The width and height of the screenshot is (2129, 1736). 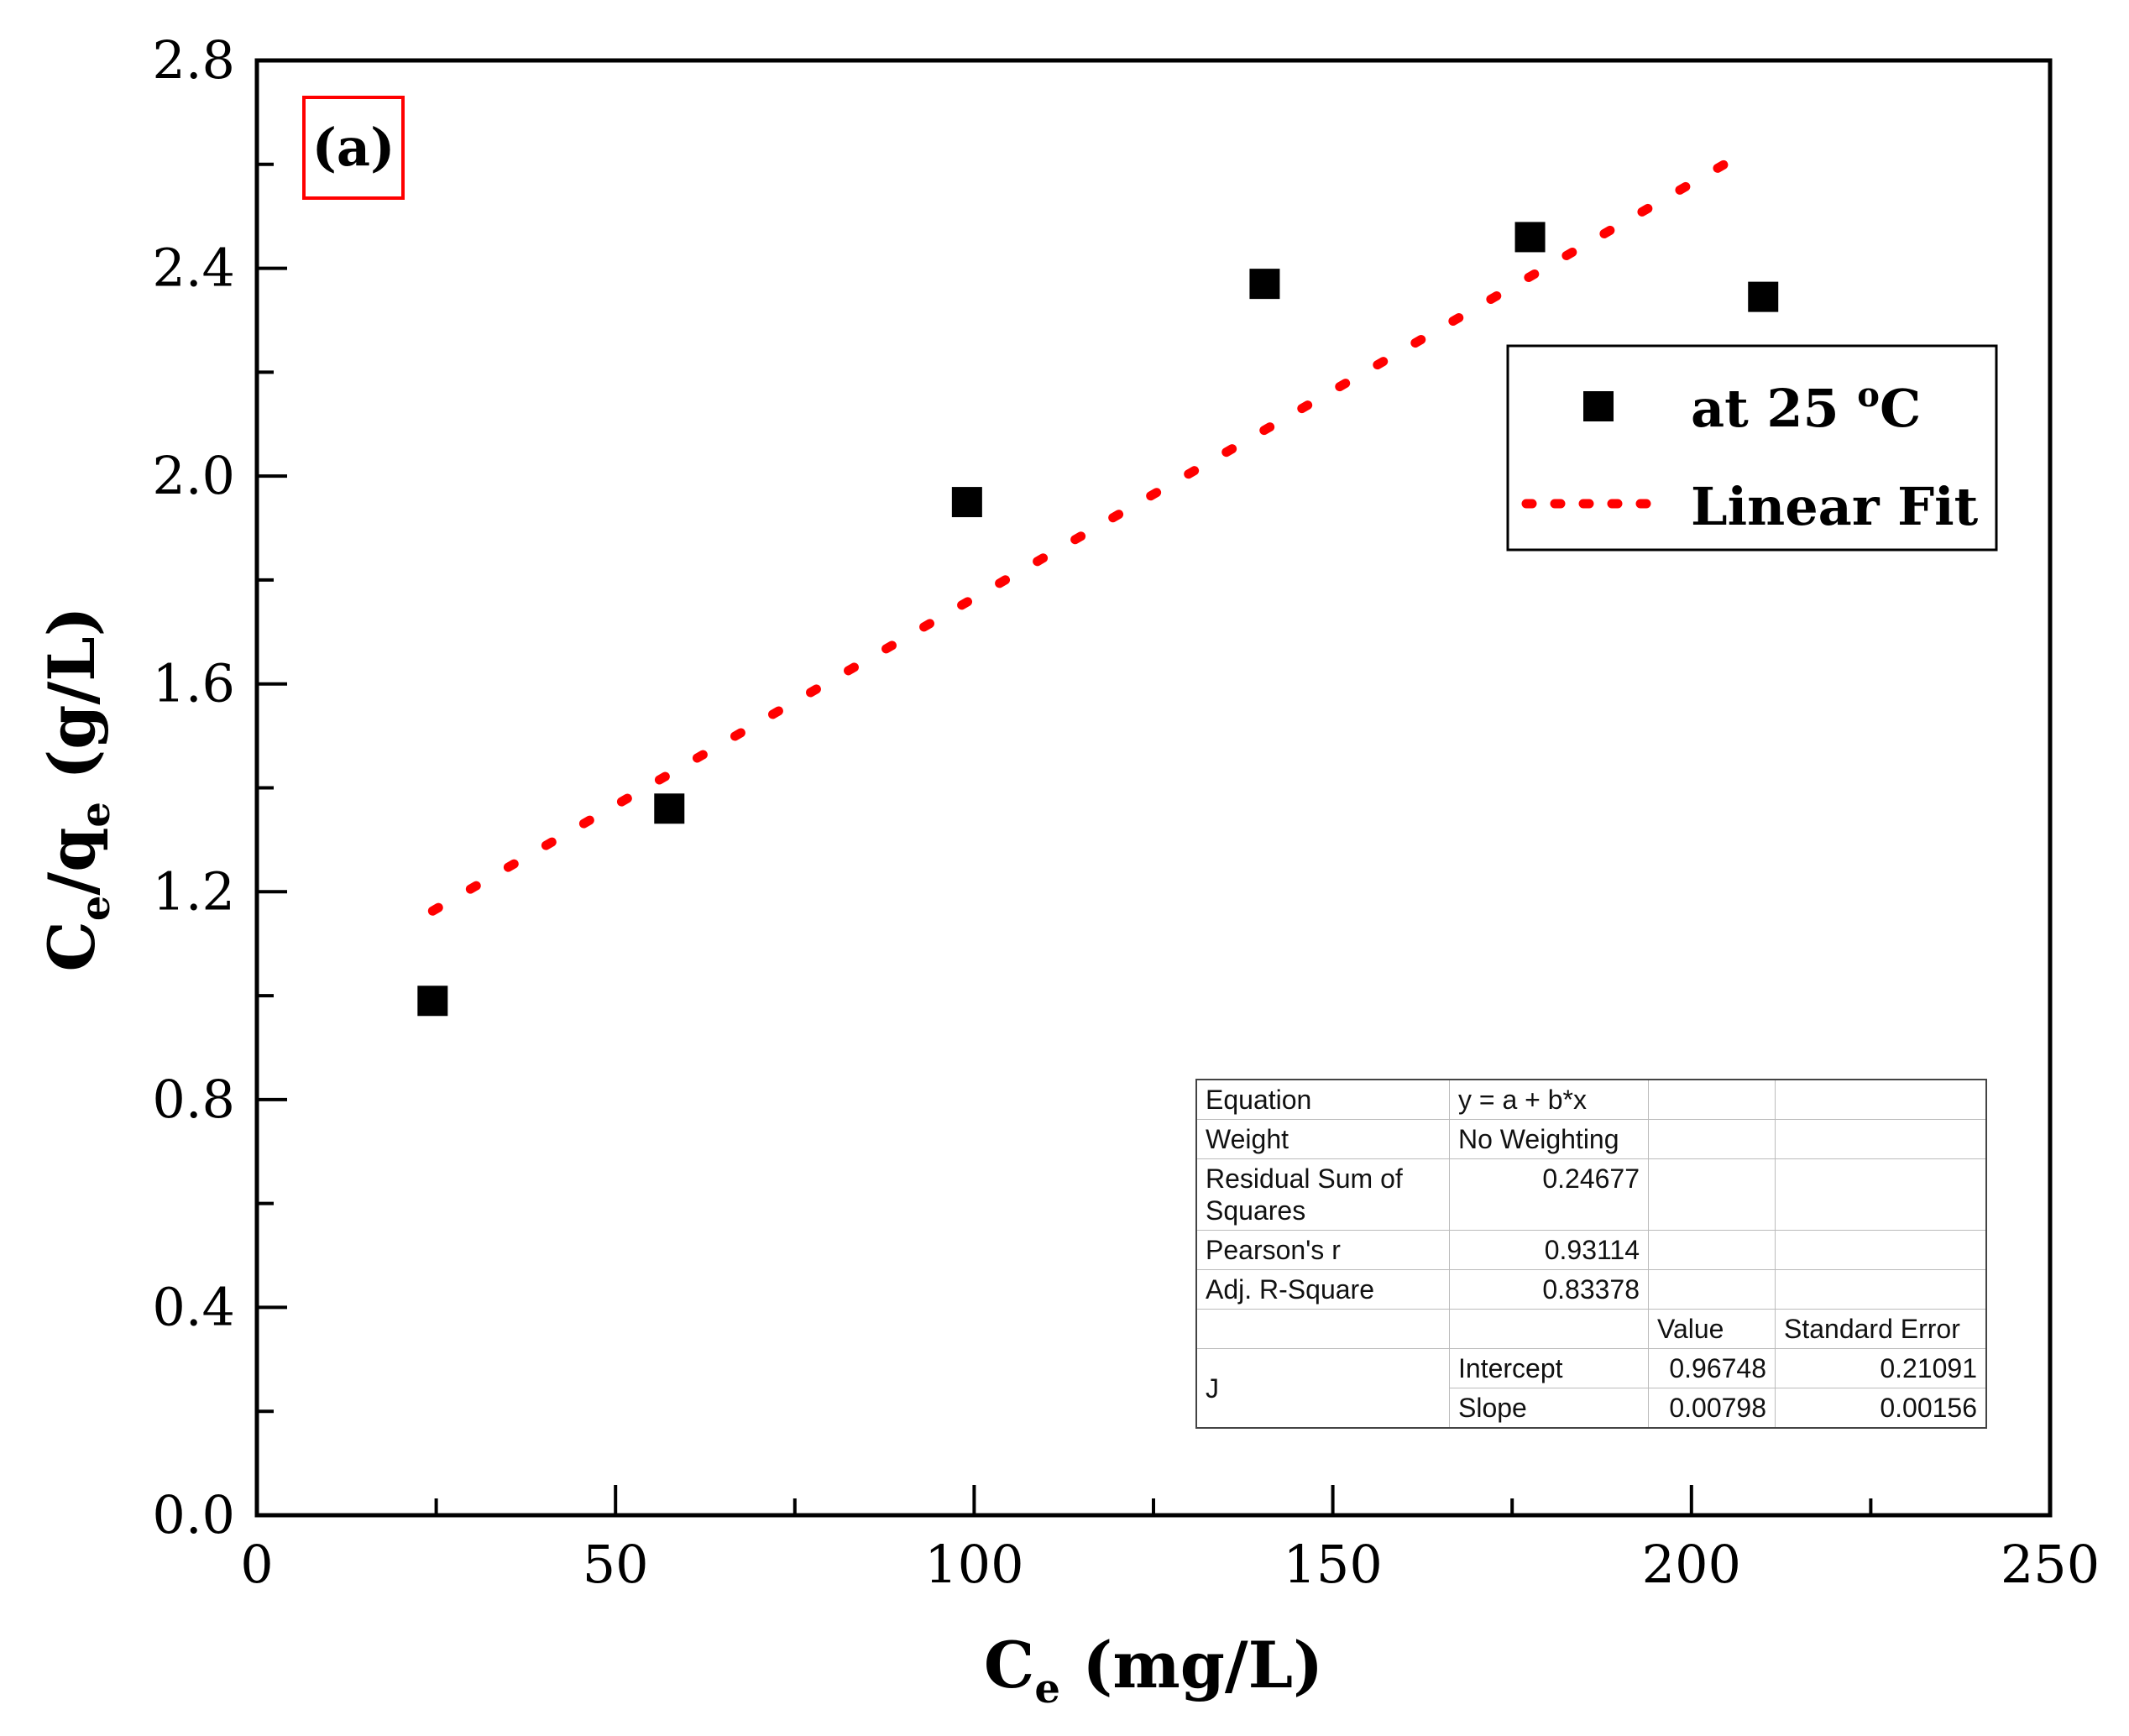 I want to click on y-tick-label: 2.8, so click(x=194, y=60).